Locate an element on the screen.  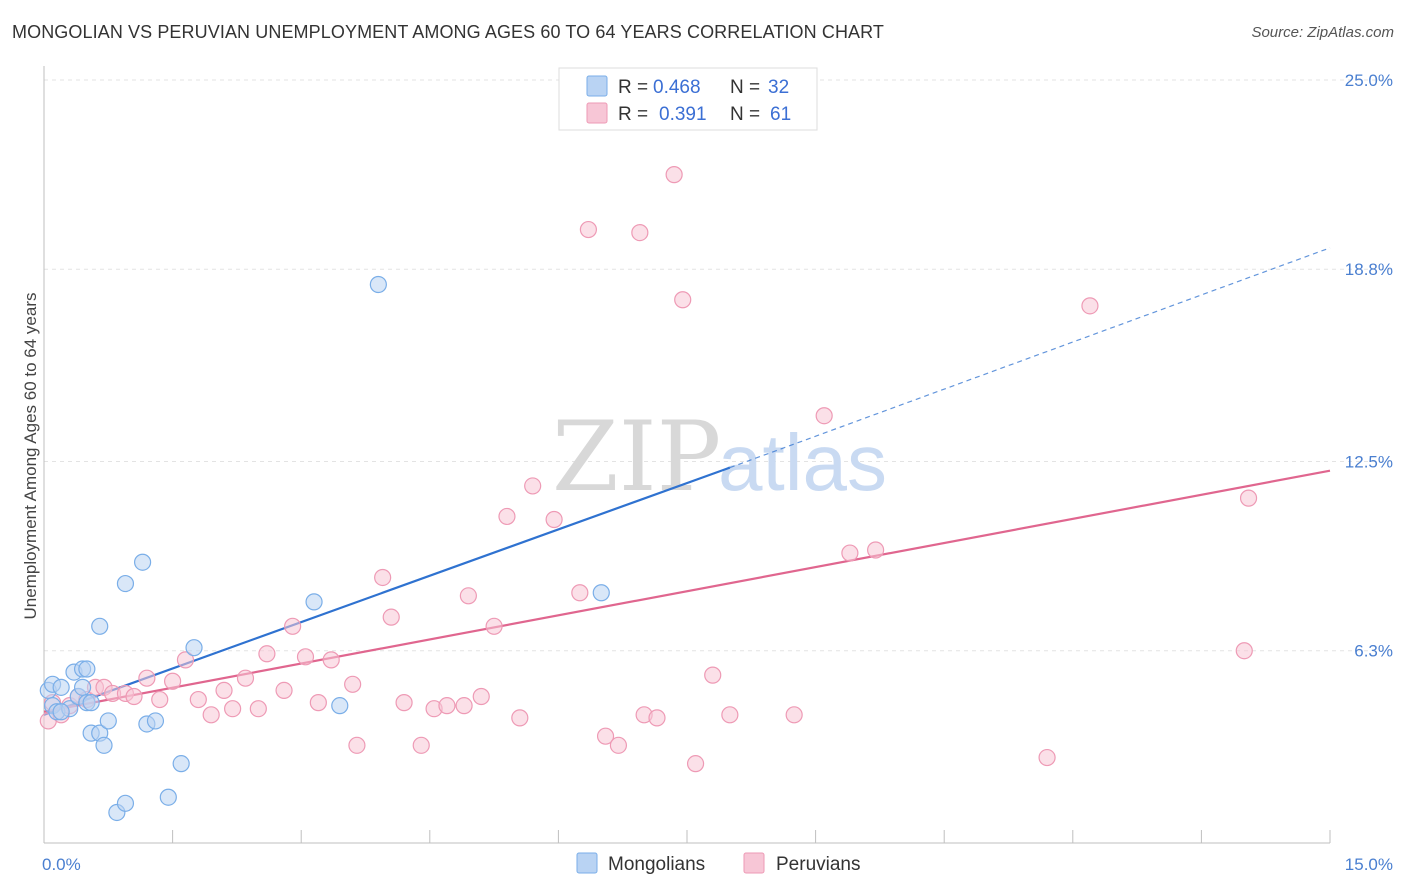
y-tick-label-1: 12.5% is located at coordinates (1369, 462).